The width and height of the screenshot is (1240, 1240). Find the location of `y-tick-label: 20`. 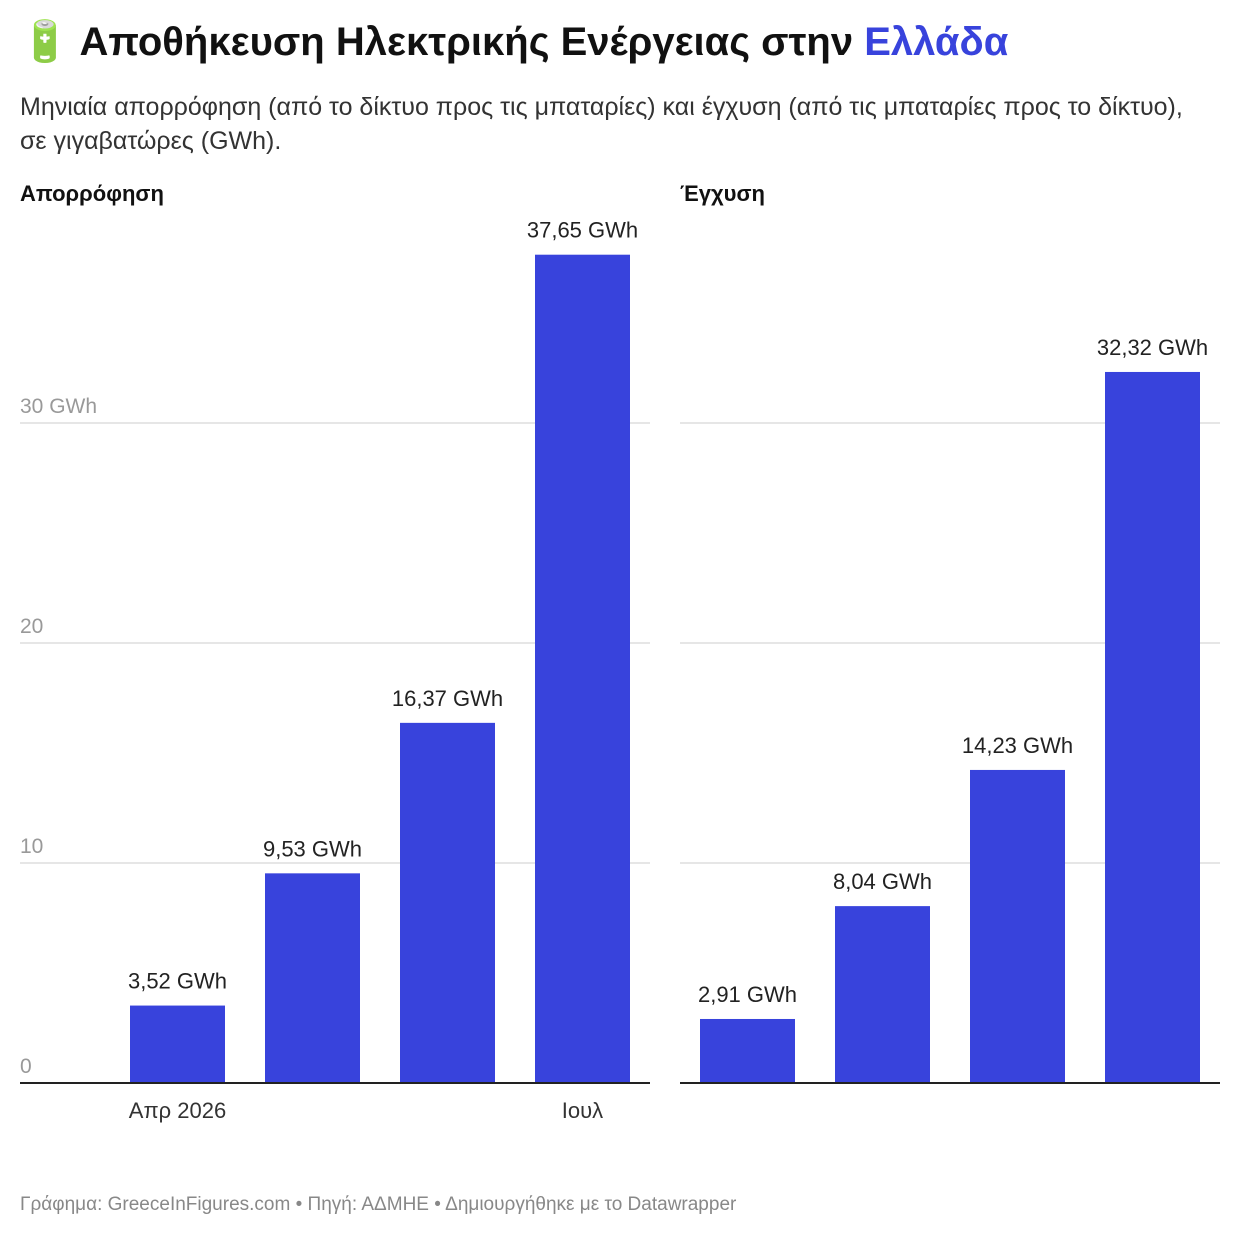

y-tick-label: 20 is located at coordinates (31, 626).